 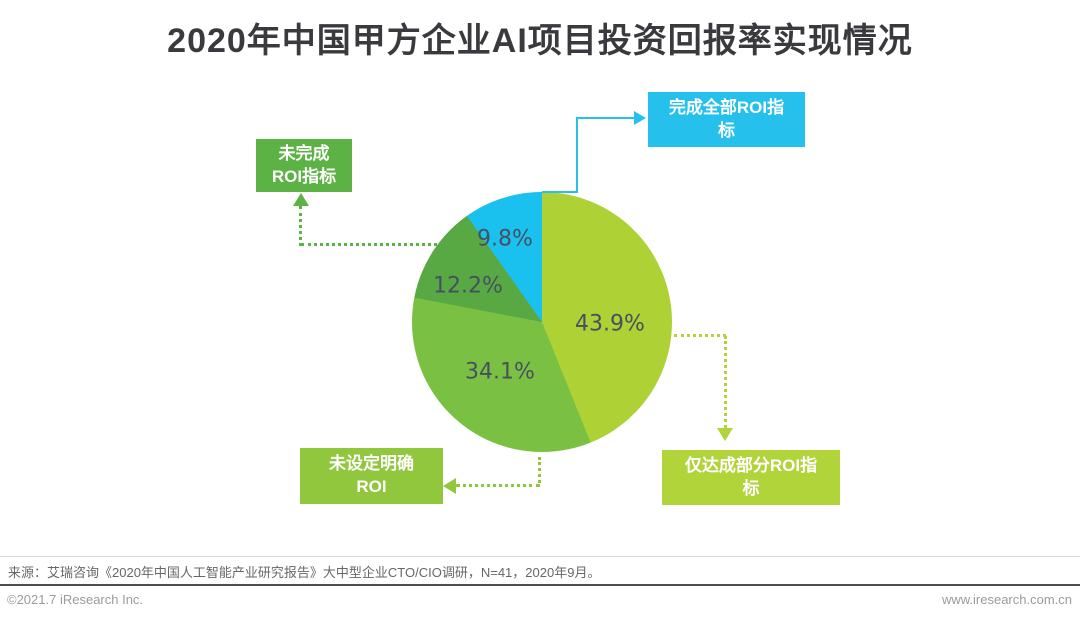 What do you see at coordinates (751, 488) in the screenshot?
I see `legend-partial-line2: 标` at bounding box center [751, 488].